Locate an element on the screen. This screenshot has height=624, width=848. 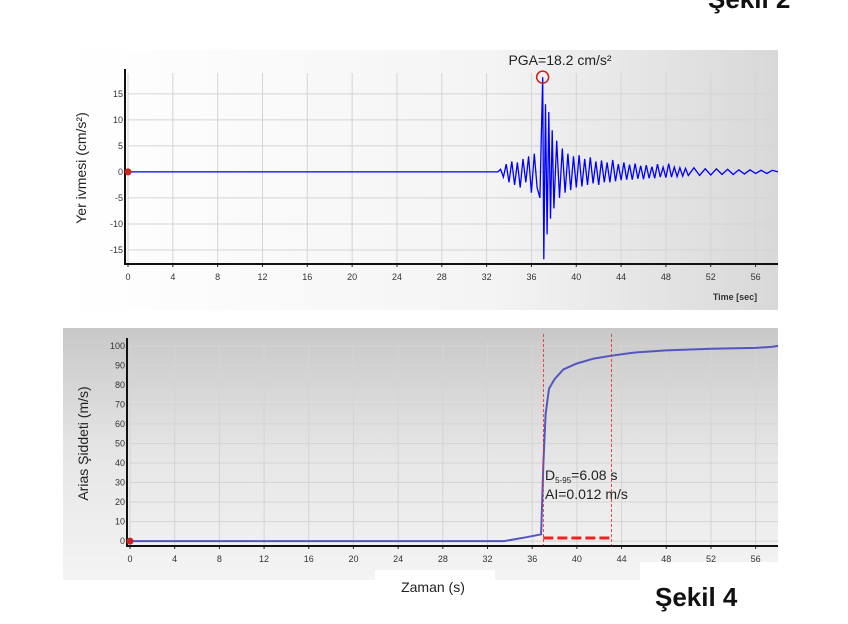
duration-annotation: D5-95=6.08 s is located at coordinates (581, 476).